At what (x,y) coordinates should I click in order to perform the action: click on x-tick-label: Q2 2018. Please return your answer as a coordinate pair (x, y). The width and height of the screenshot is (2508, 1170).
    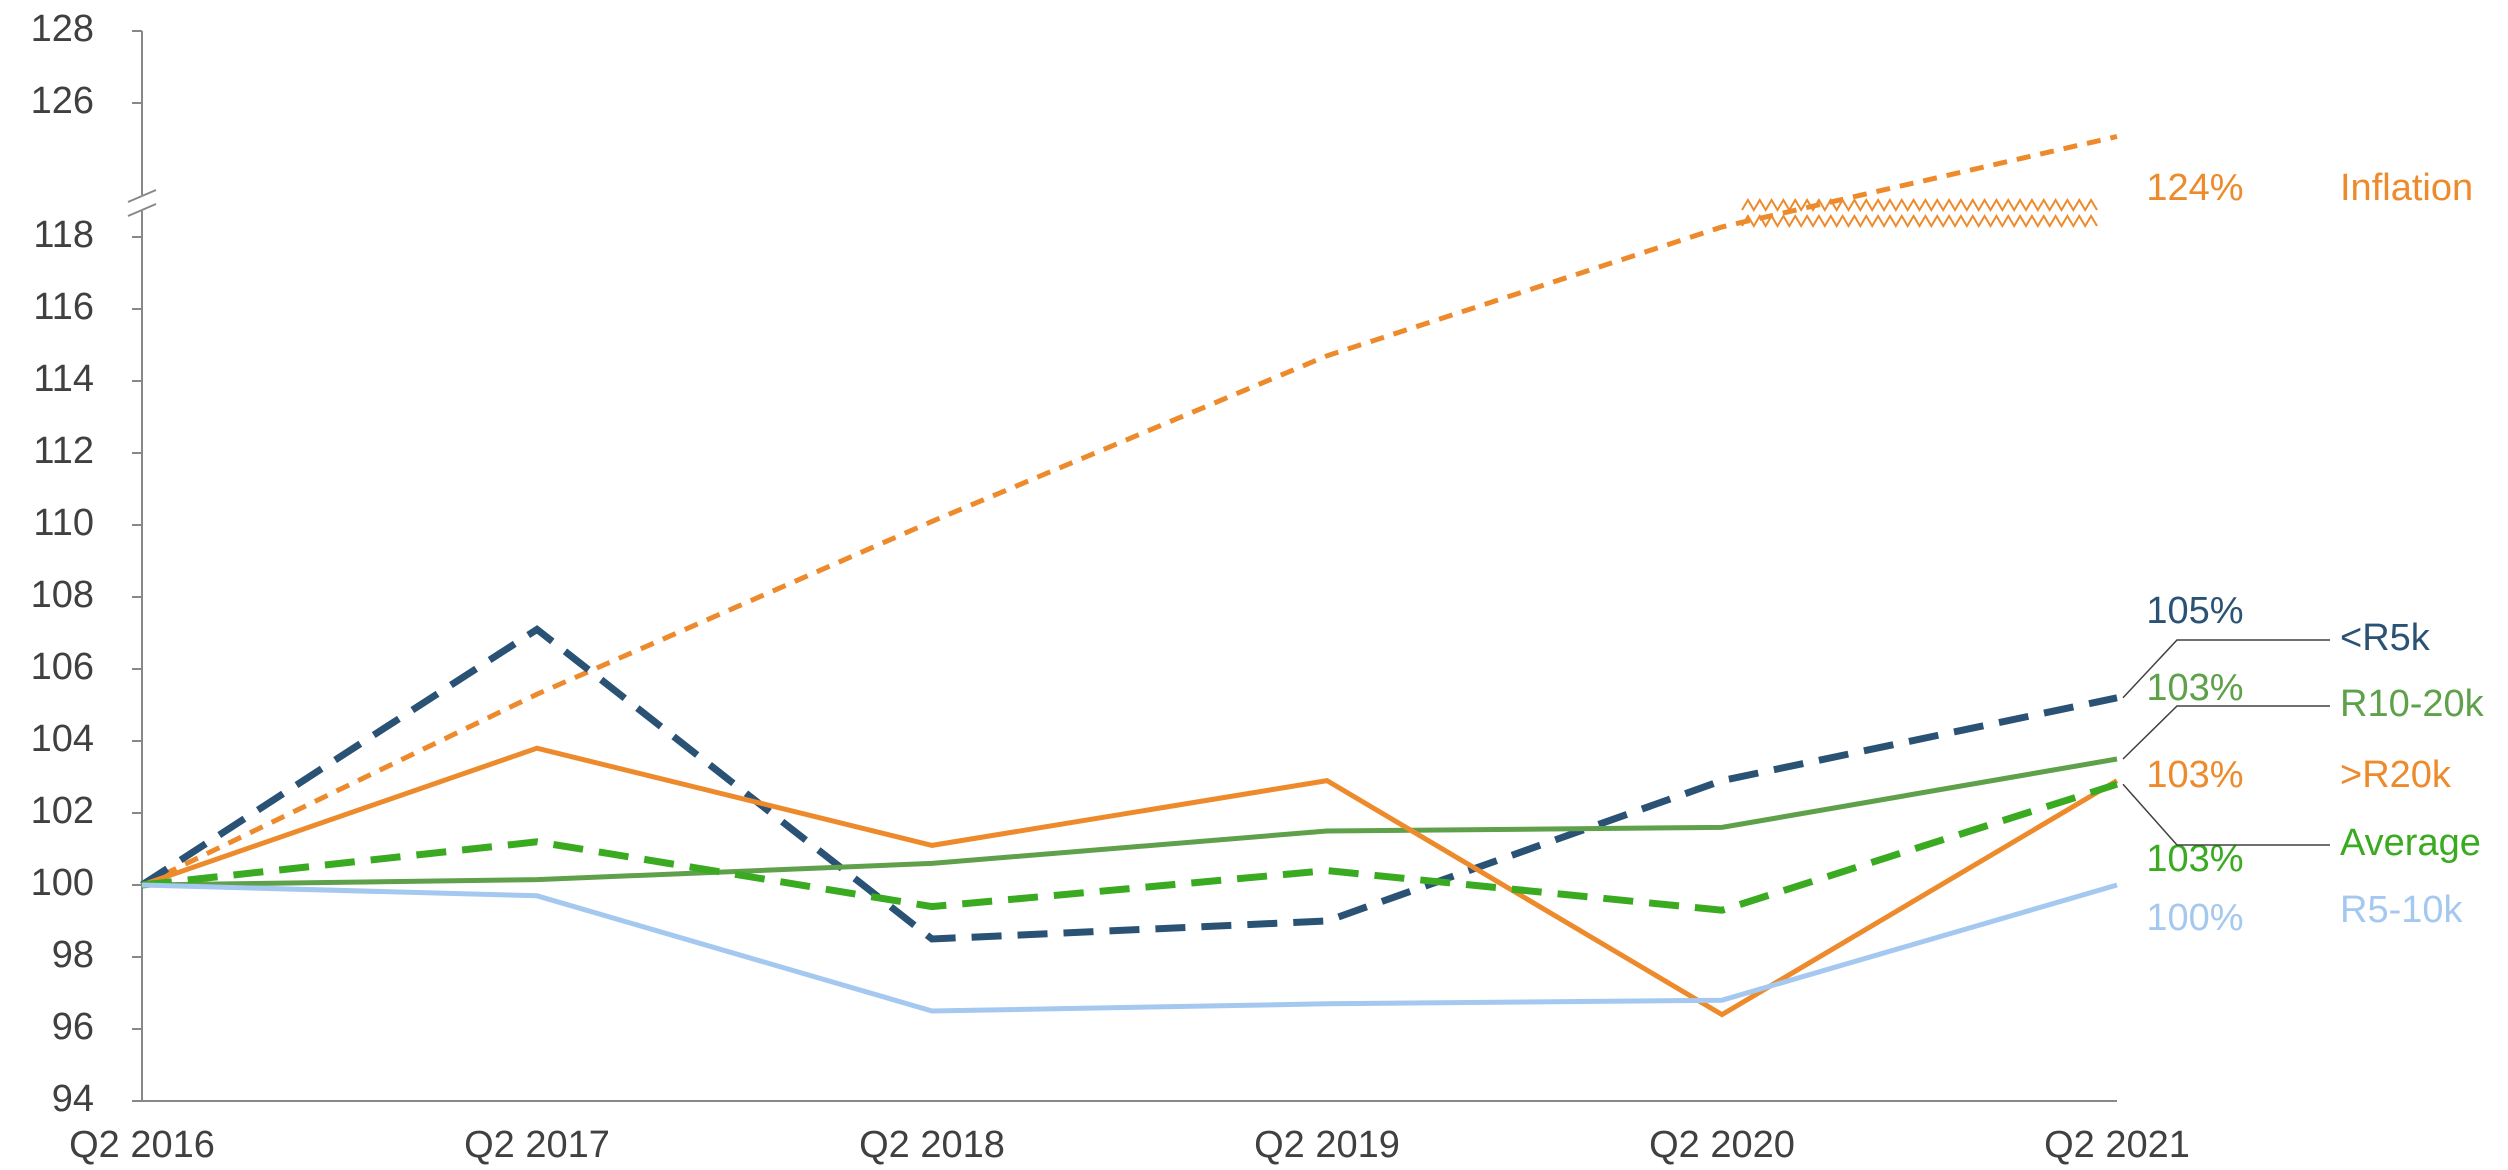
    Looking at the image, I should click on (932, 1145).